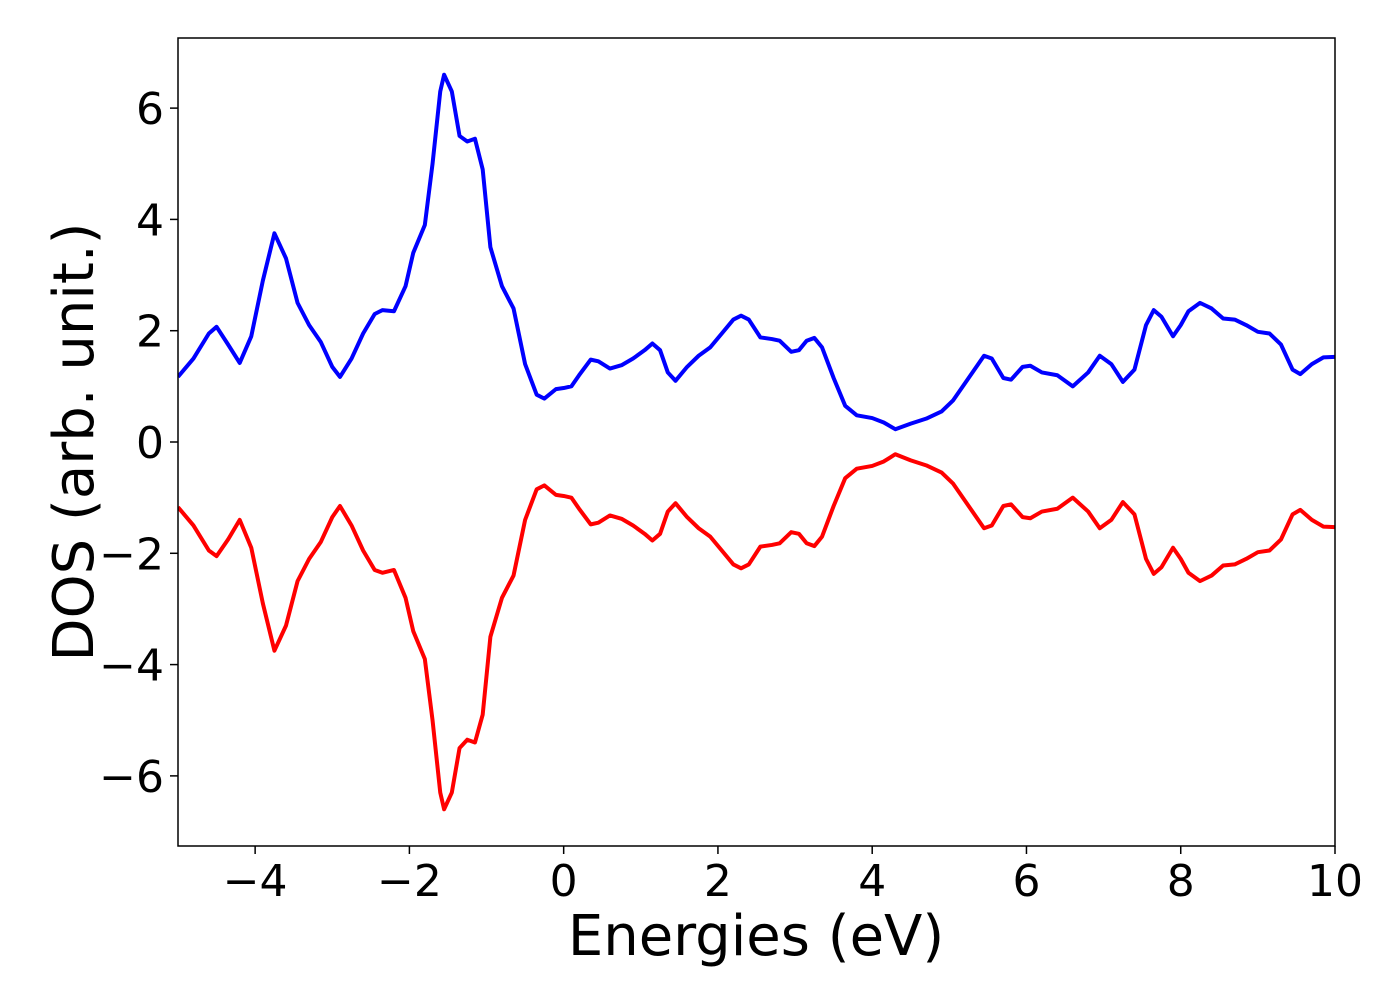 Image resolution: width=1400 pixels, height=1000 pixels. I want to click on x-axis-label: Energies (eV), so click(756, 936).